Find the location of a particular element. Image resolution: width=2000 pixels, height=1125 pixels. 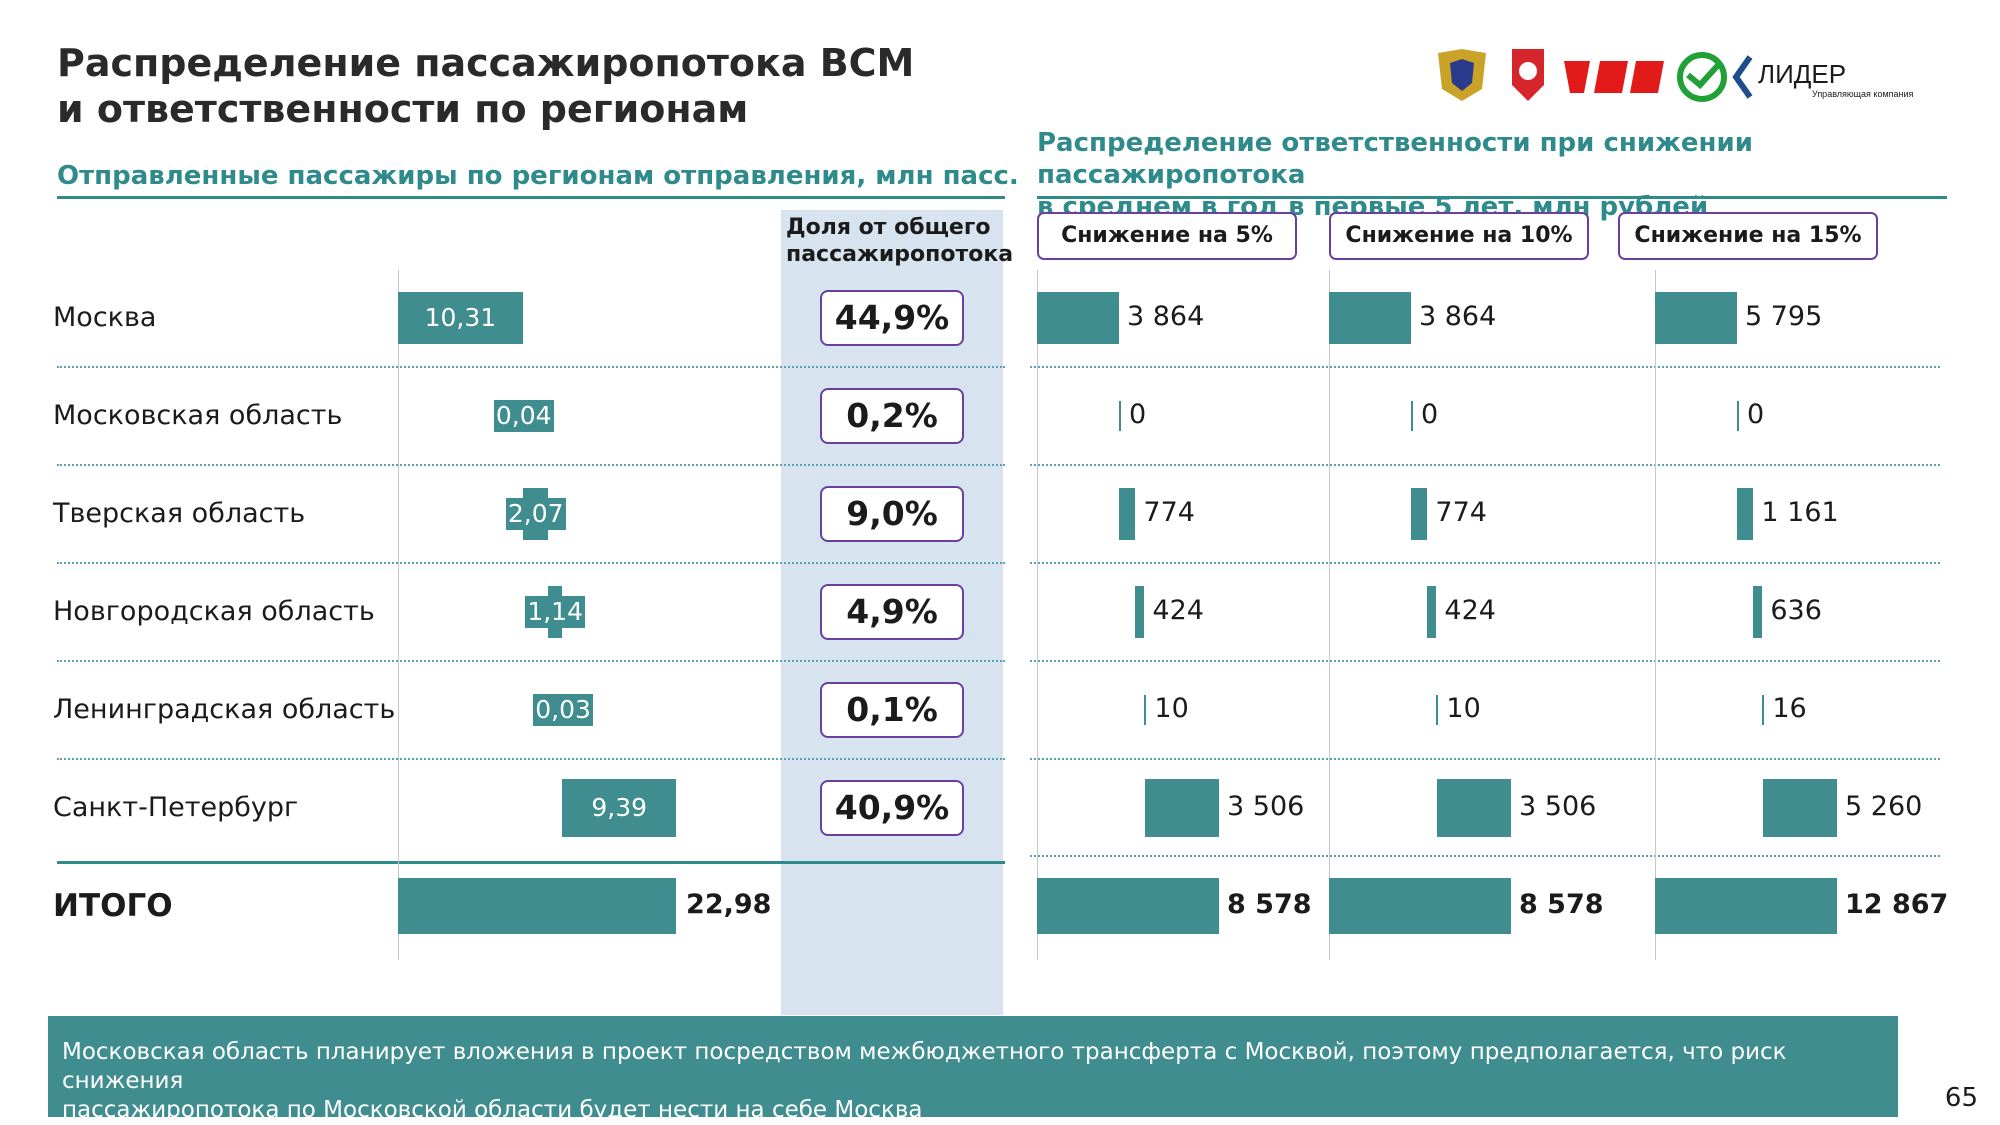

share-box-spb: 40,9% is located at coordinates (892, 808).